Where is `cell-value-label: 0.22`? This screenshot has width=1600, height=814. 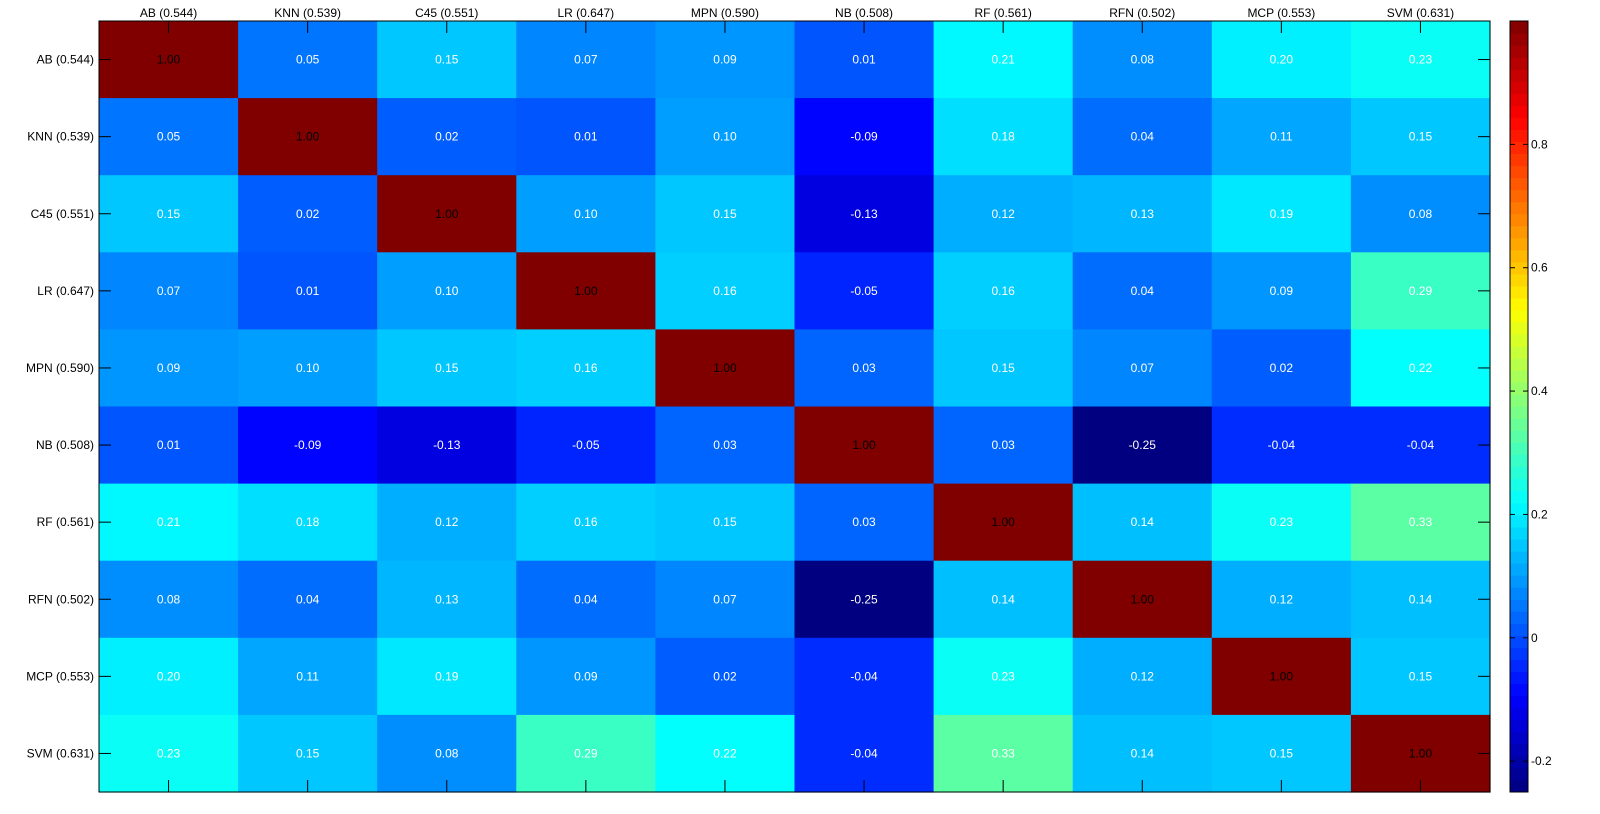 cell-value-label: 0.22 is located at coordinates (725, 753).